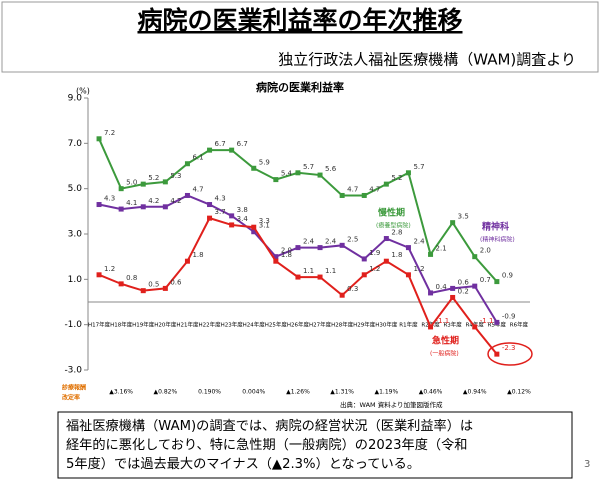 The height and width of the screenshot is (483, 600). I want to click on slide-title: 病院の医業利益率の年次推移, so click(299, 20).